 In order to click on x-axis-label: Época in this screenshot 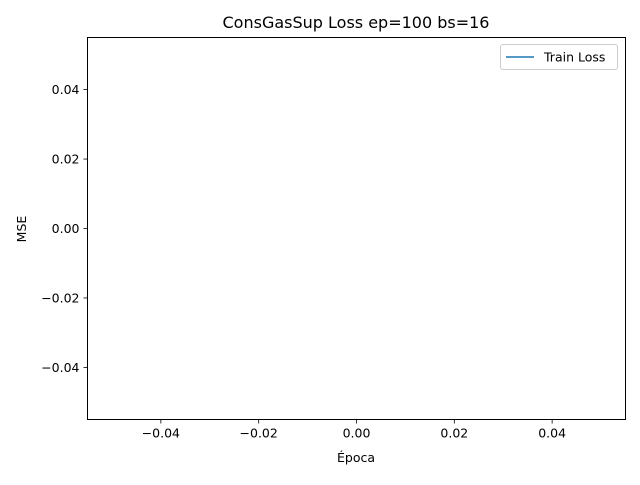, I will do `click(356, 457)`.